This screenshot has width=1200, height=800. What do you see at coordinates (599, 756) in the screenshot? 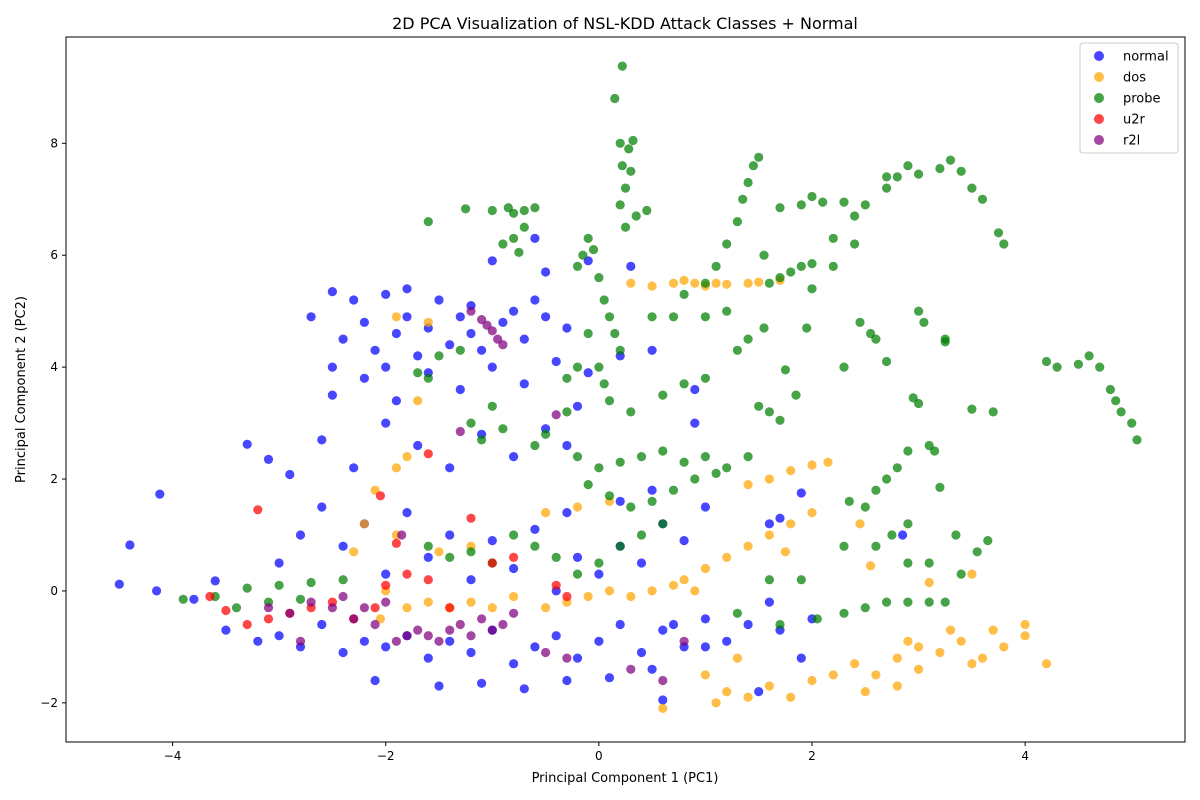
I see `x-tick-label: 0` at bounding box center [599, 756].